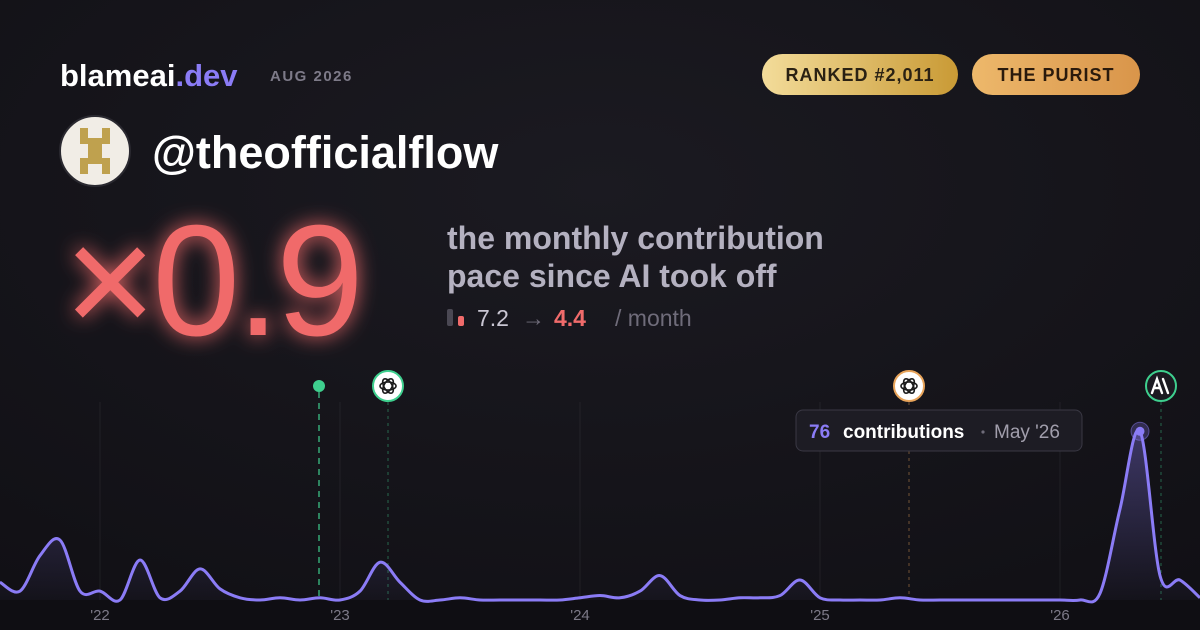  I want to click on persona-badge-label: THE PURIST, so click(1055, 75).